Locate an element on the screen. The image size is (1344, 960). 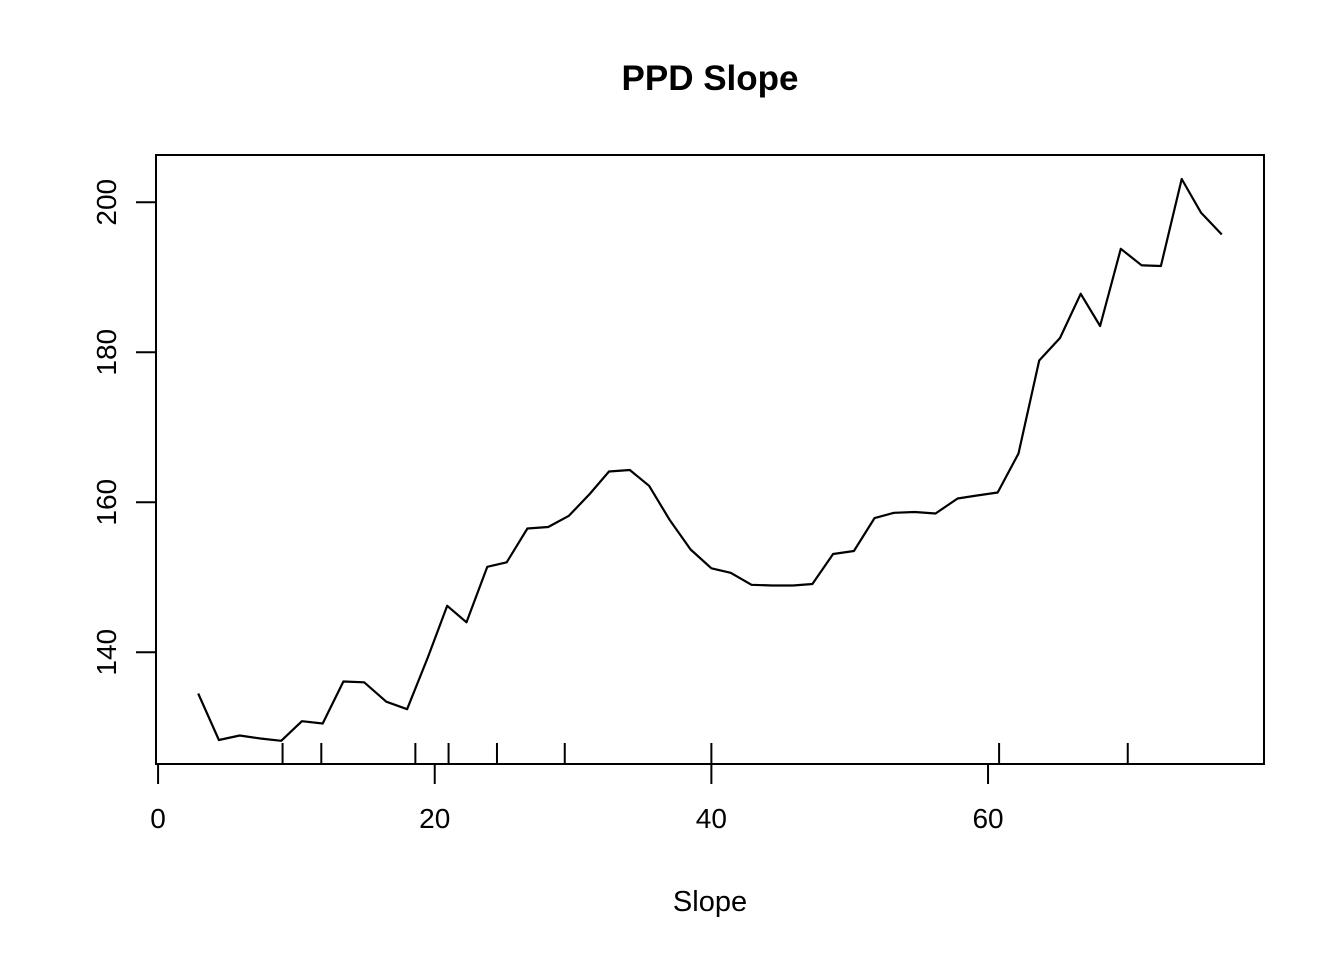
y-tick-label: 200 is located at coordinates (106, 202).